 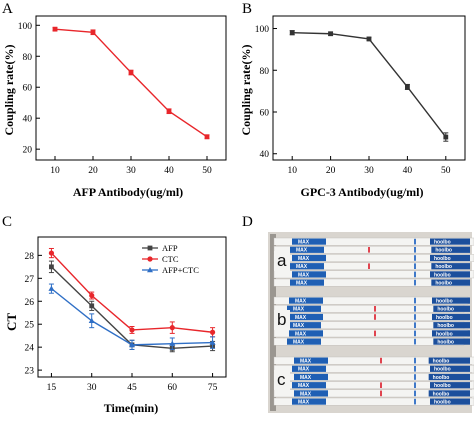 I want to click on photo-row-letter: b, so click(x=281, y=319).